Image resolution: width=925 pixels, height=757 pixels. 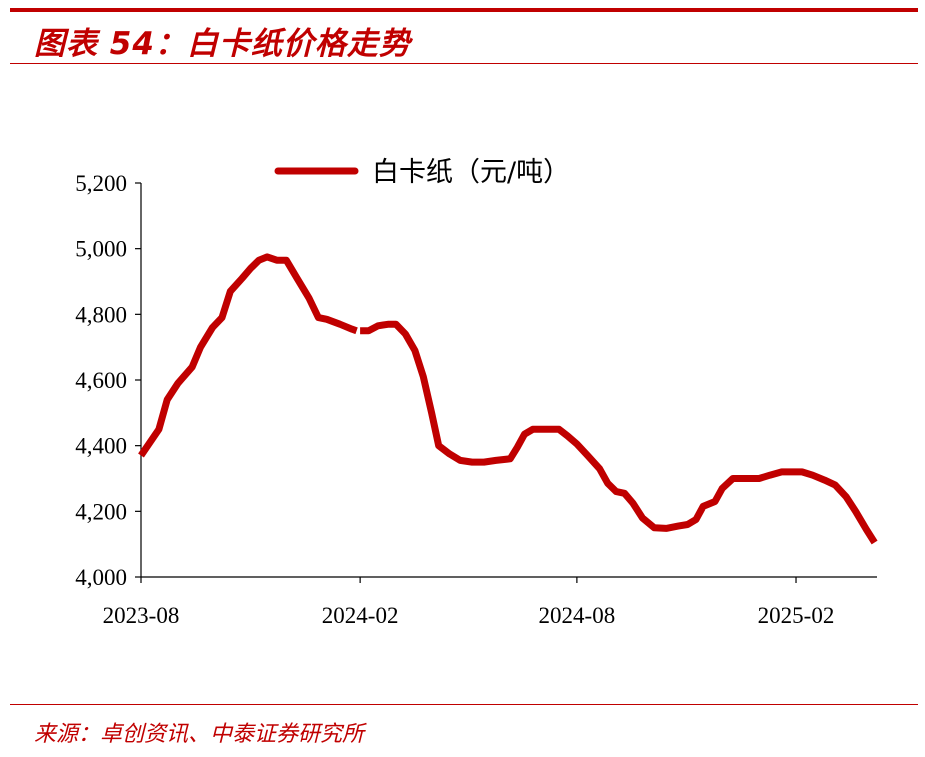 I want to click on x-tick-label: 2024-08, so click(x=577, y=615).